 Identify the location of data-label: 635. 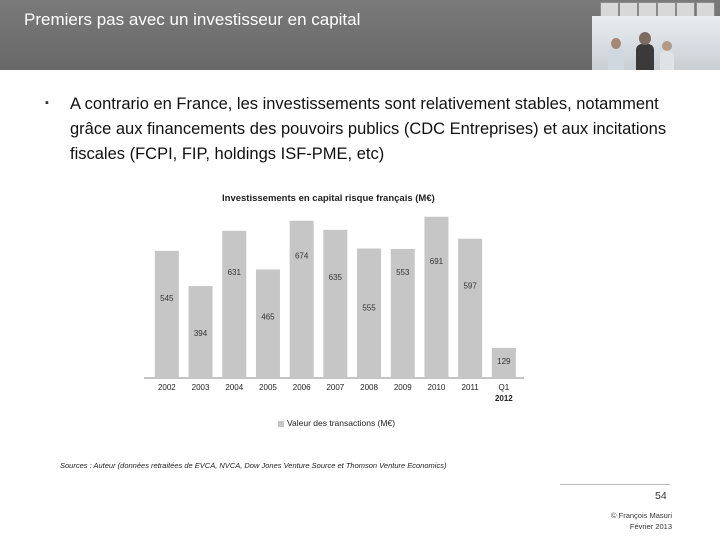
(336, 277).